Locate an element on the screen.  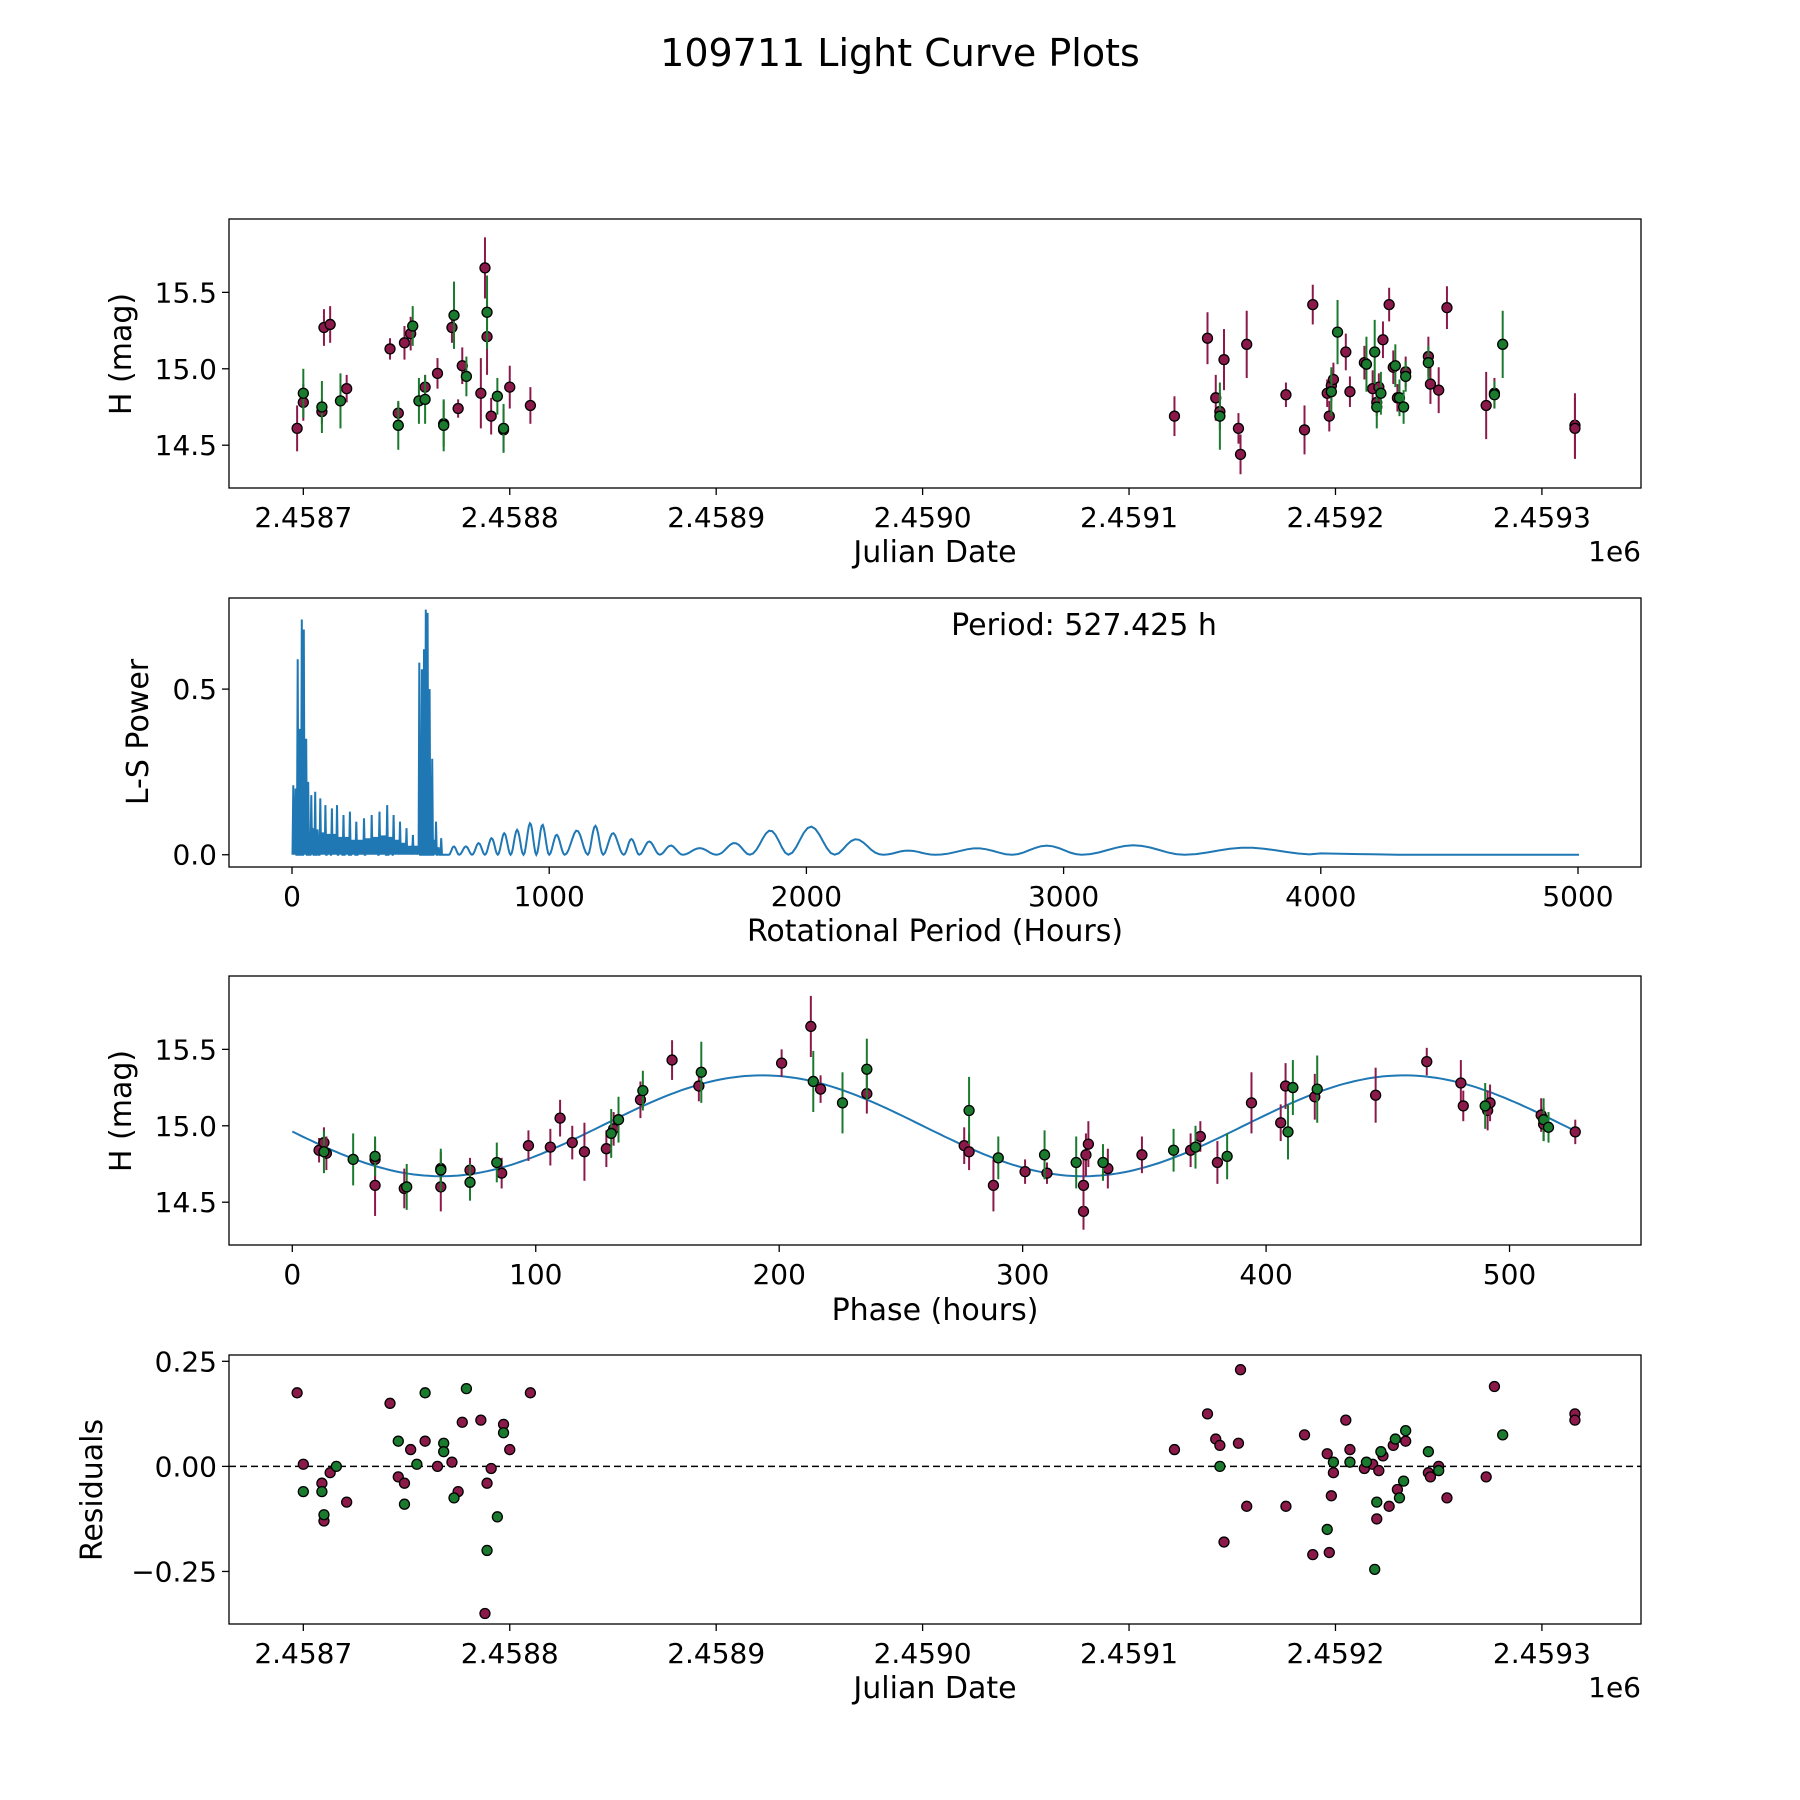
periodogram-xtick-label: 1000 is located at coordinates (549, 896).